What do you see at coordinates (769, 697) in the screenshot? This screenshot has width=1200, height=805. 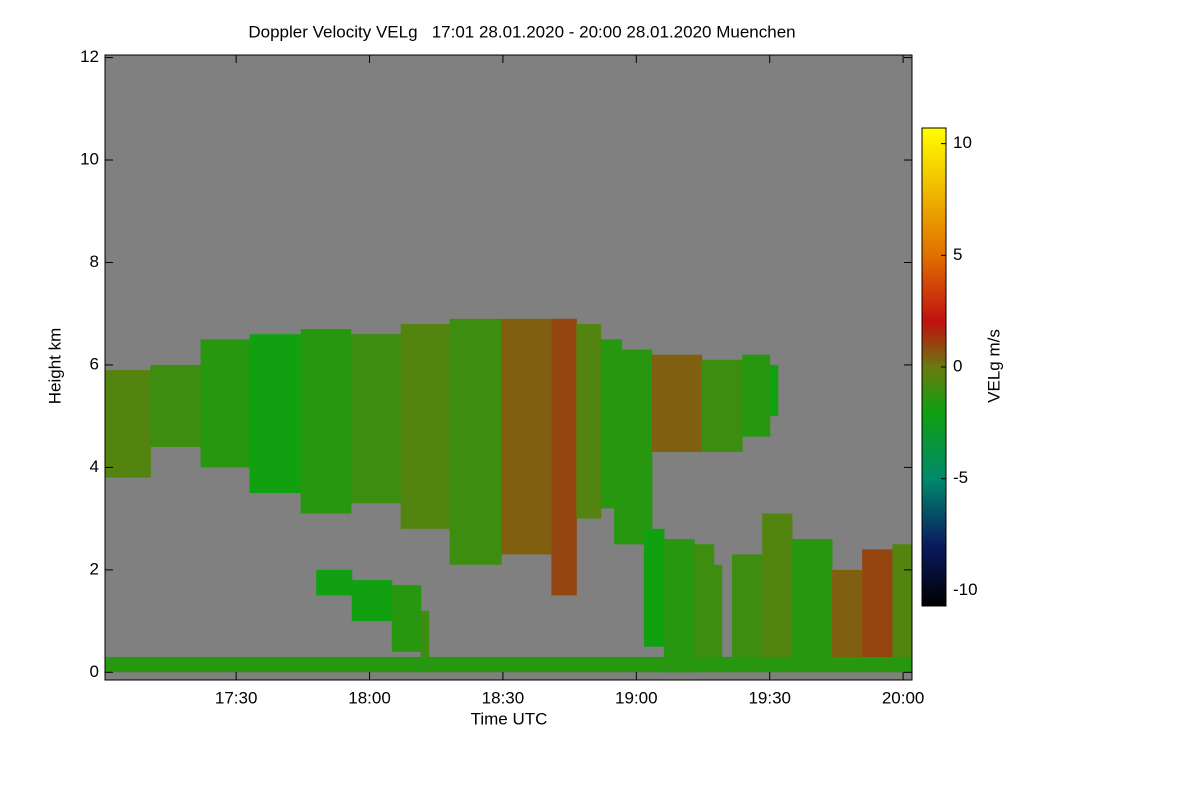 I see `x-tick-label: 19:30` at bounding box center [769, 697].